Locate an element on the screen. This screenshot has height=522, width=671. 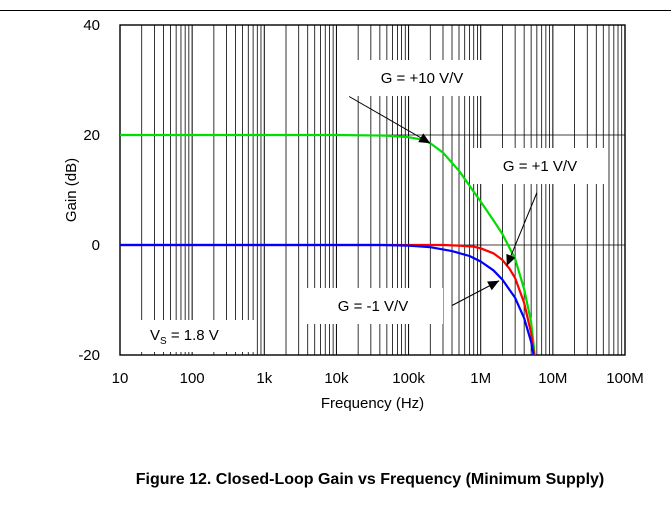
supply-voltage-label: VS = 1.8 V is located at coordinates (184, 337).